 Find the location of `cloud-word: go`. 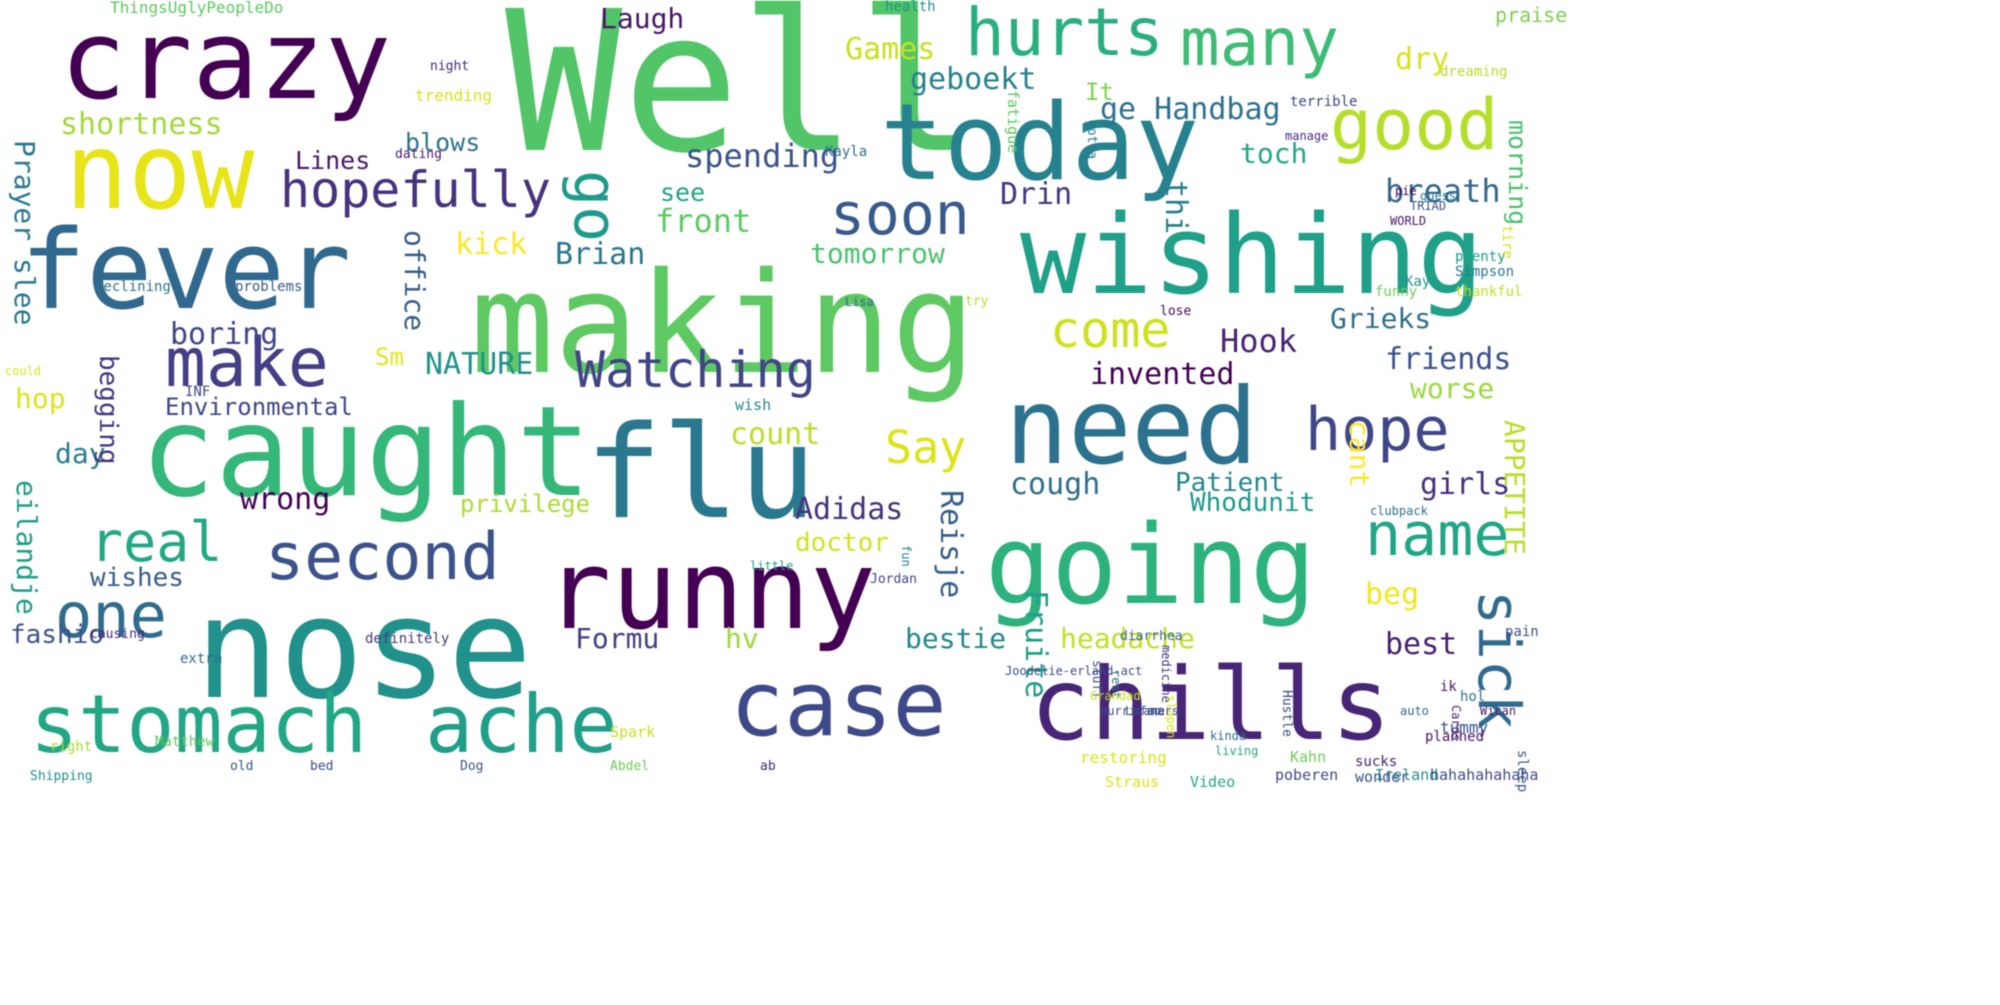

cloud-word: go is located at coordinates (595, 206).